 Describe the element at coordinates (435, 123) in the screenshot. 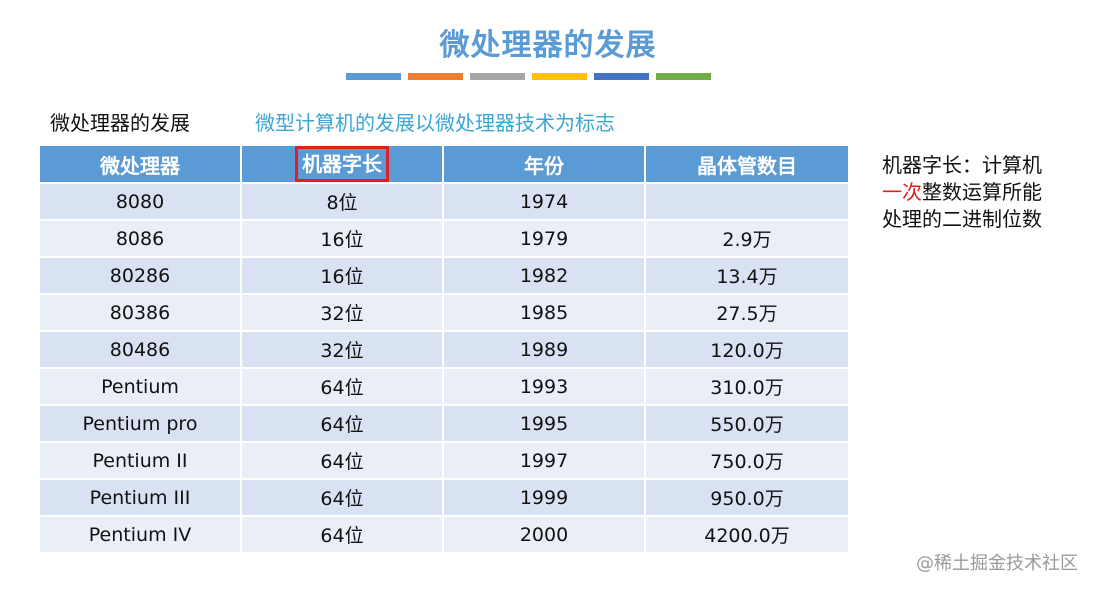

I see `section-description: 微型计算机的发展以微处理器技术为标志` at that location.